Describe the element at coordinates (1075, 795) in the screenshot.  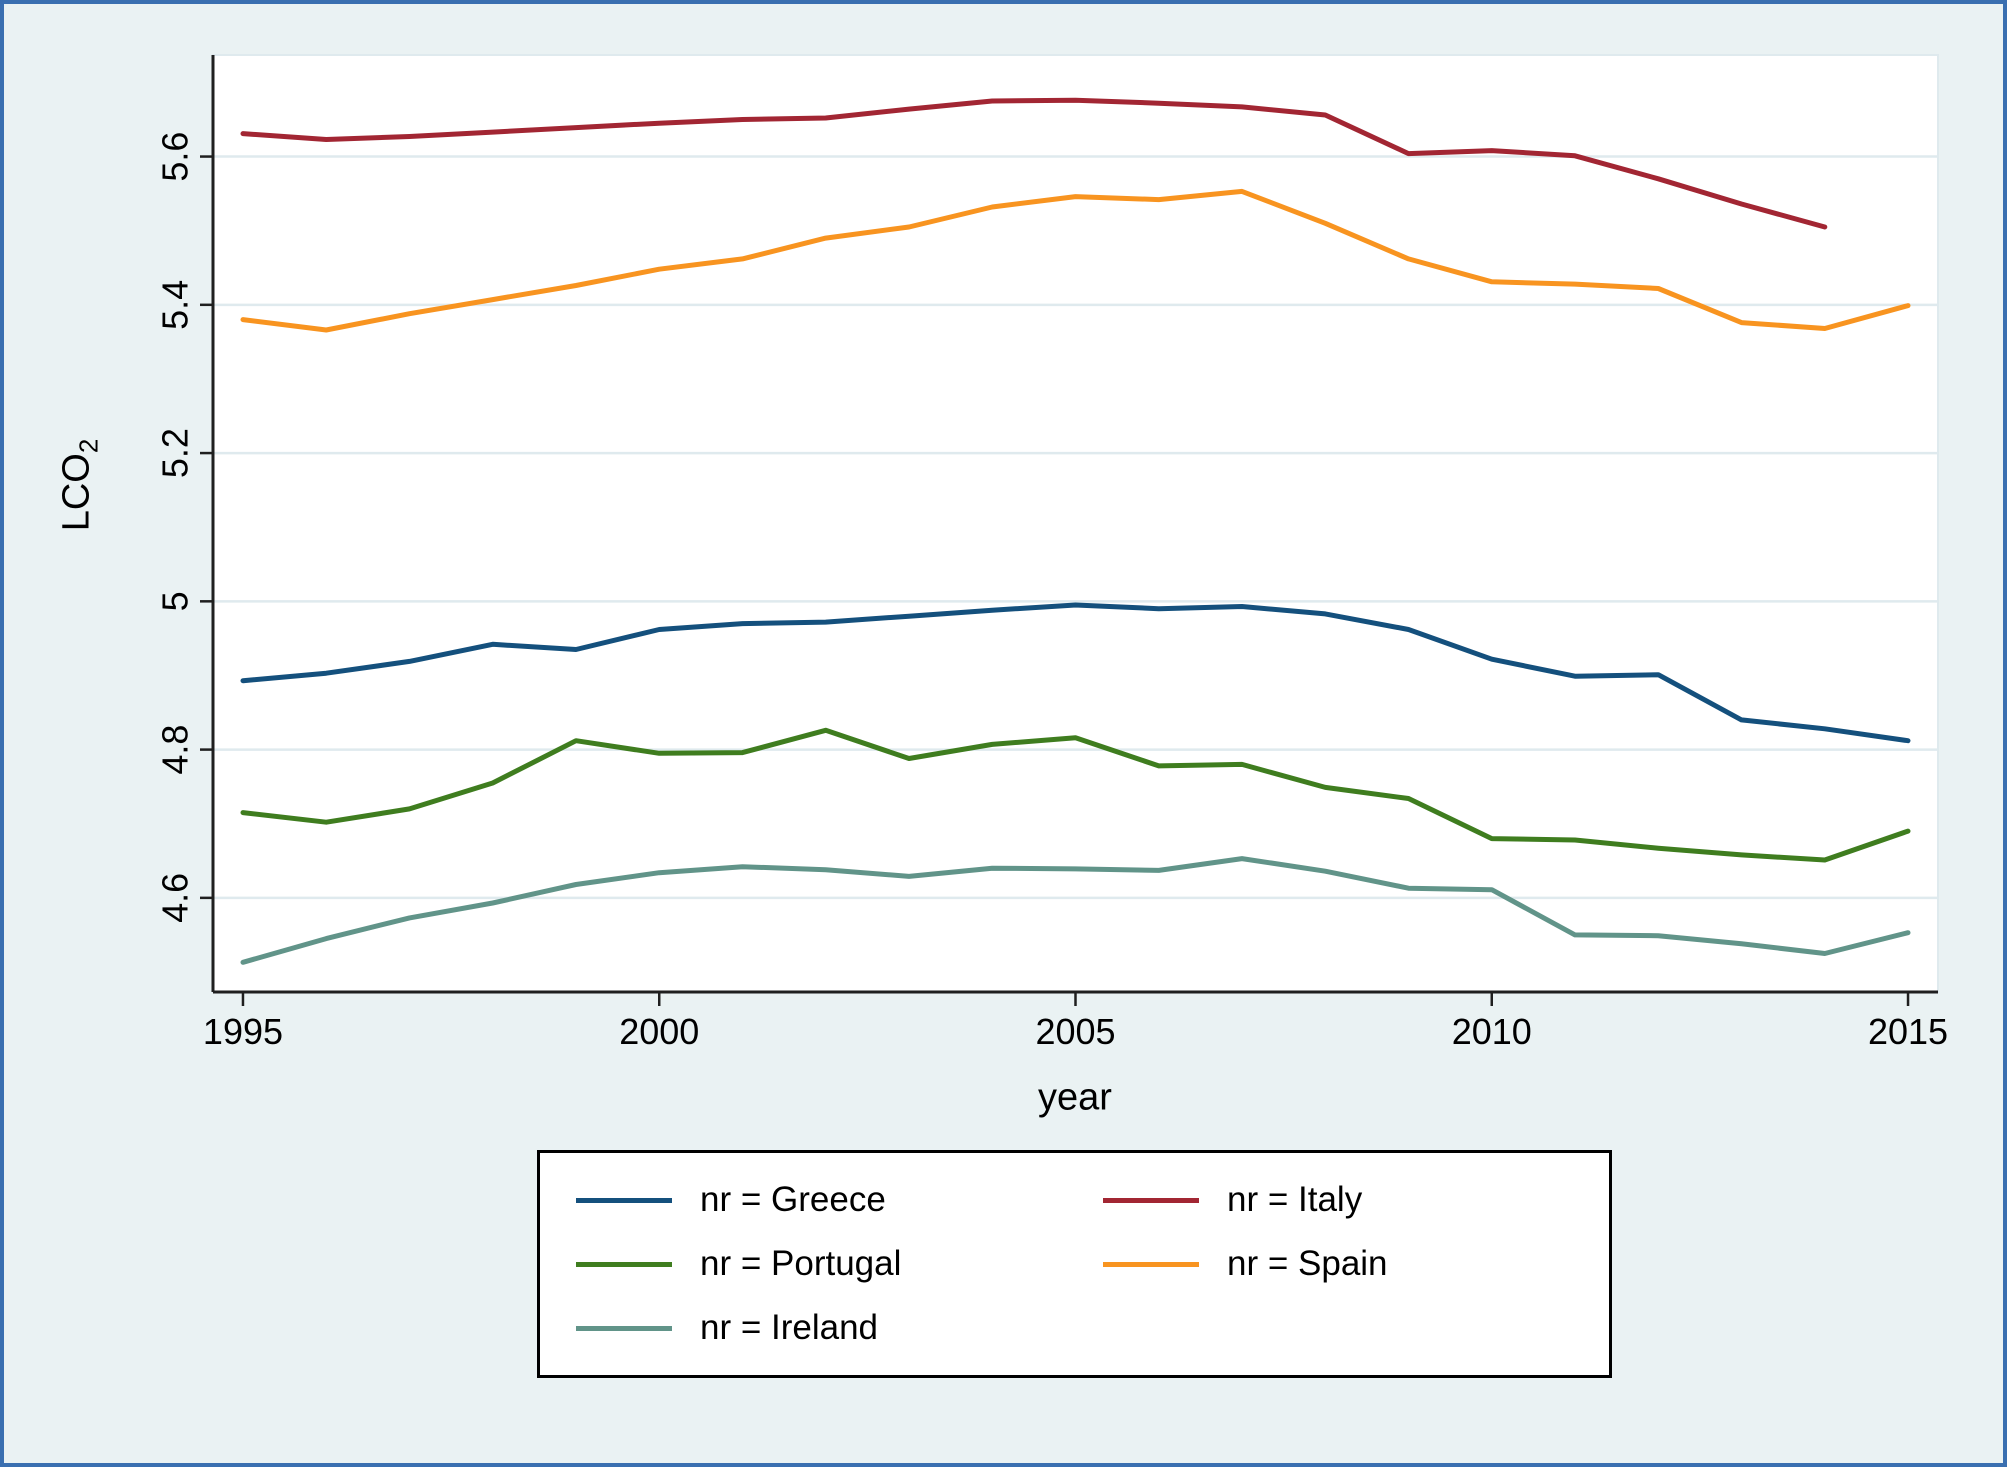
I see `series-line-portugal` at that location.